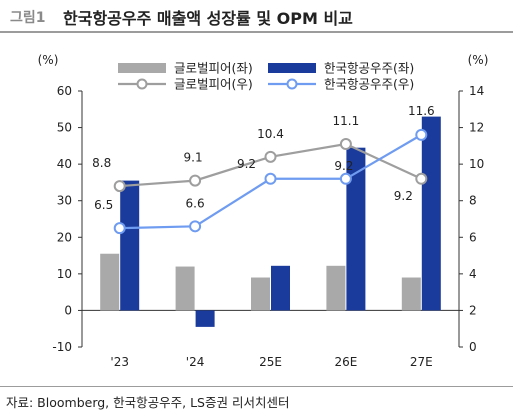 The height and width of the screenshot is (418, 513). What do you see at coordinates (62, 347) in the screenshot?
I see `left-tick-label: -10` at bounding box center [62, 347].